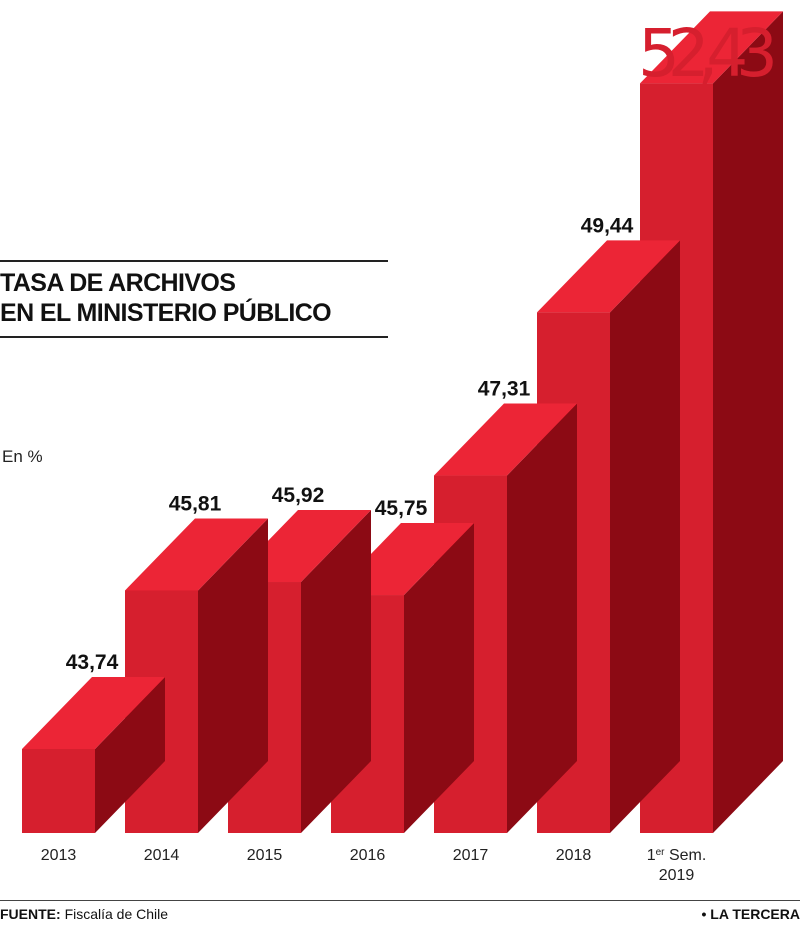 This screenshot has width=800, height=926. What do you see at coordinates (118, 283) in the screenshot?
I see `chart-title-line1: TASA DE ARCHIVOS` at bounding box center [118, 283].